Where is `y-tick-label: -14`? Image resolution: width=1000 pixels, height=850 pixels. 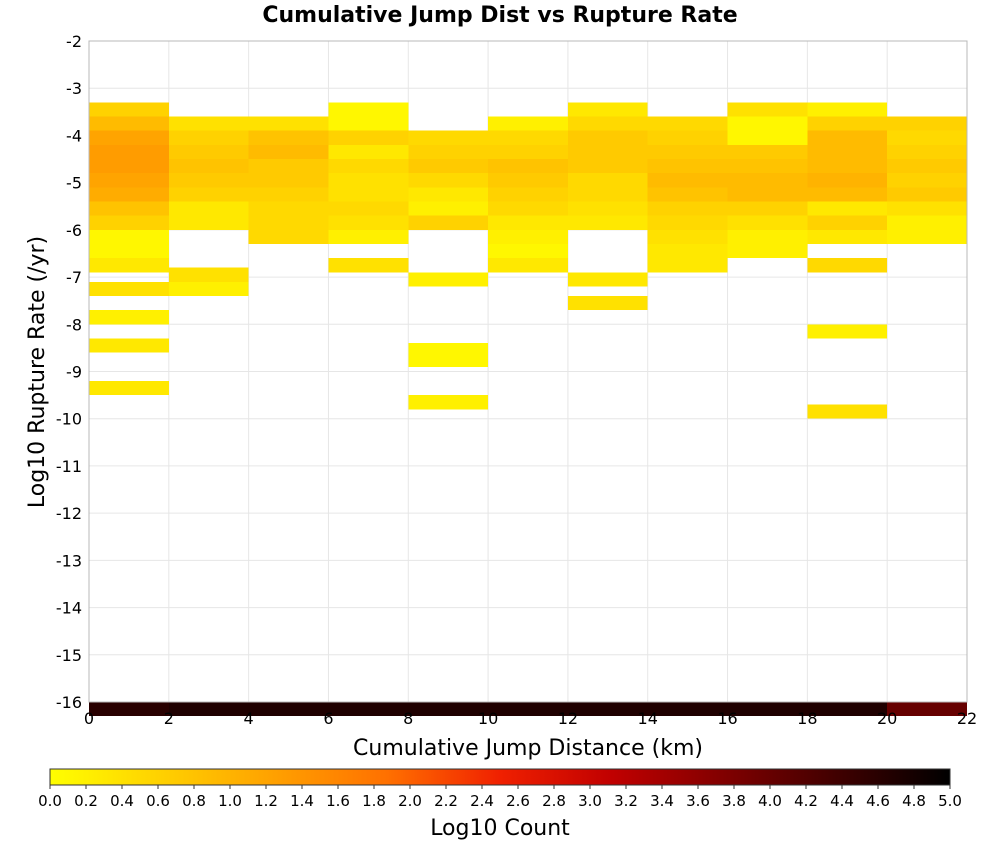 y-tick-label: -14 is located at coordinates (69, 608).